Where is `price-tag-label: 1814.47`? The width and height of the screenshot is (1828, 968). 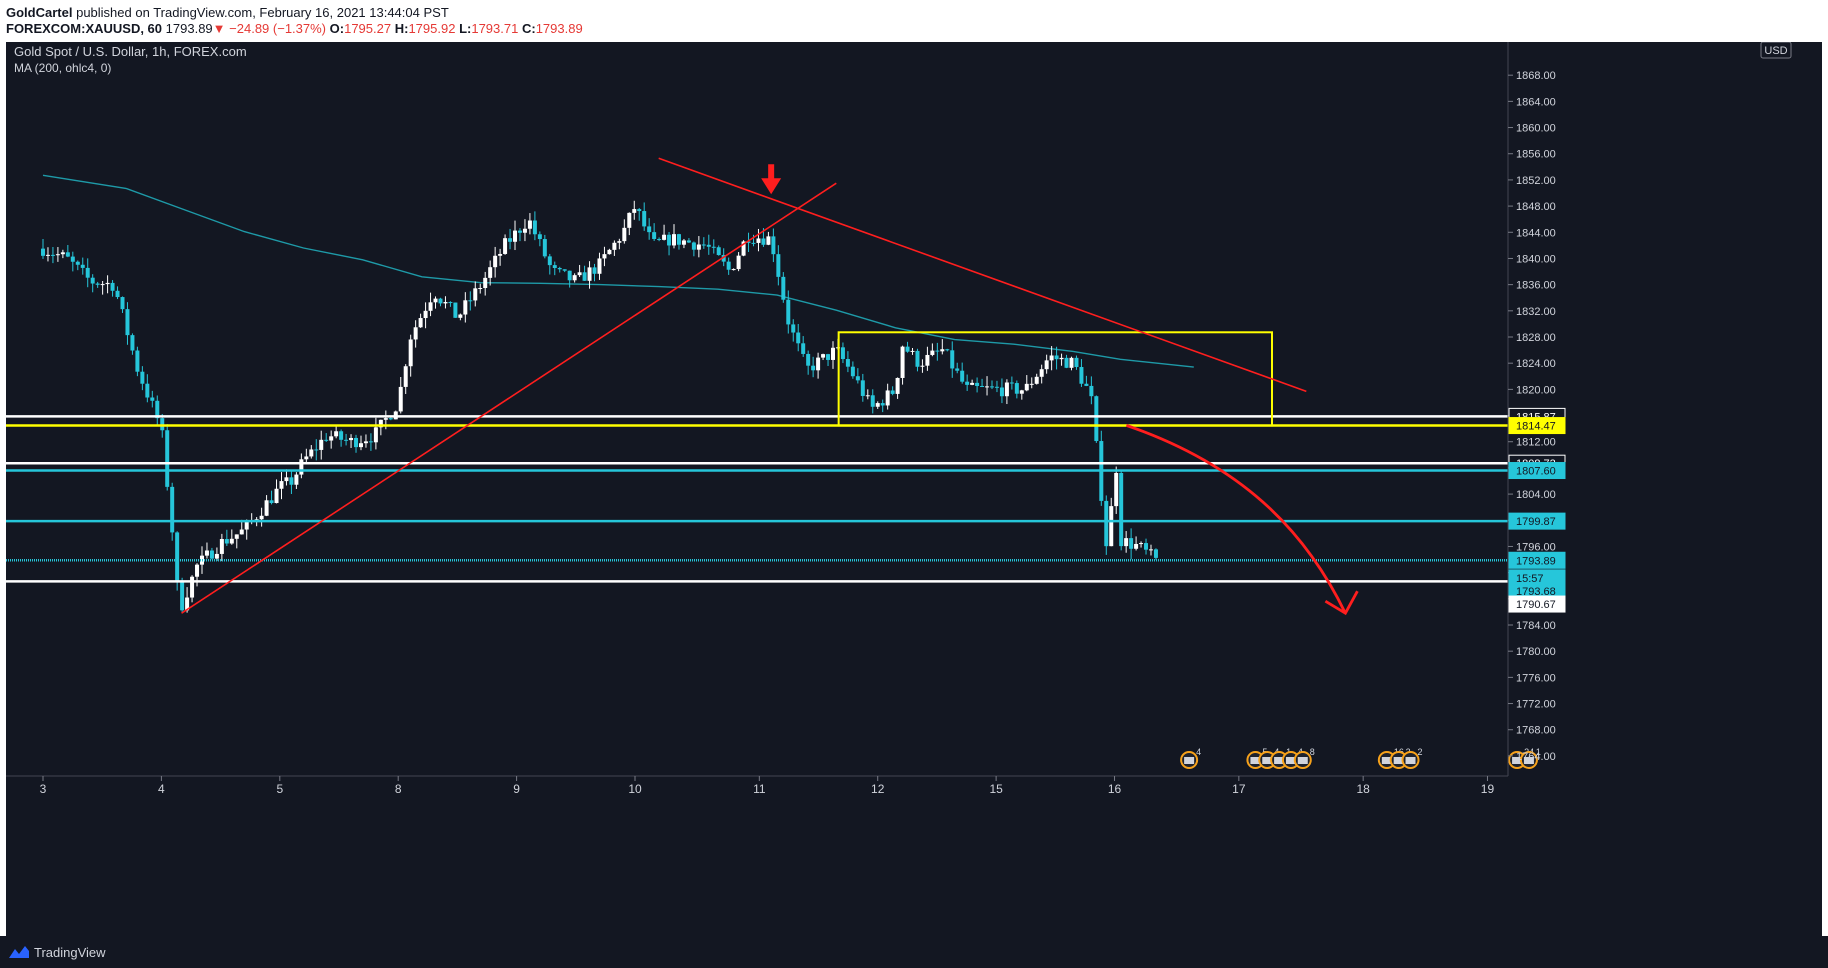 price-tag-label: 1814.47 is located at coordinates (1536, 427).